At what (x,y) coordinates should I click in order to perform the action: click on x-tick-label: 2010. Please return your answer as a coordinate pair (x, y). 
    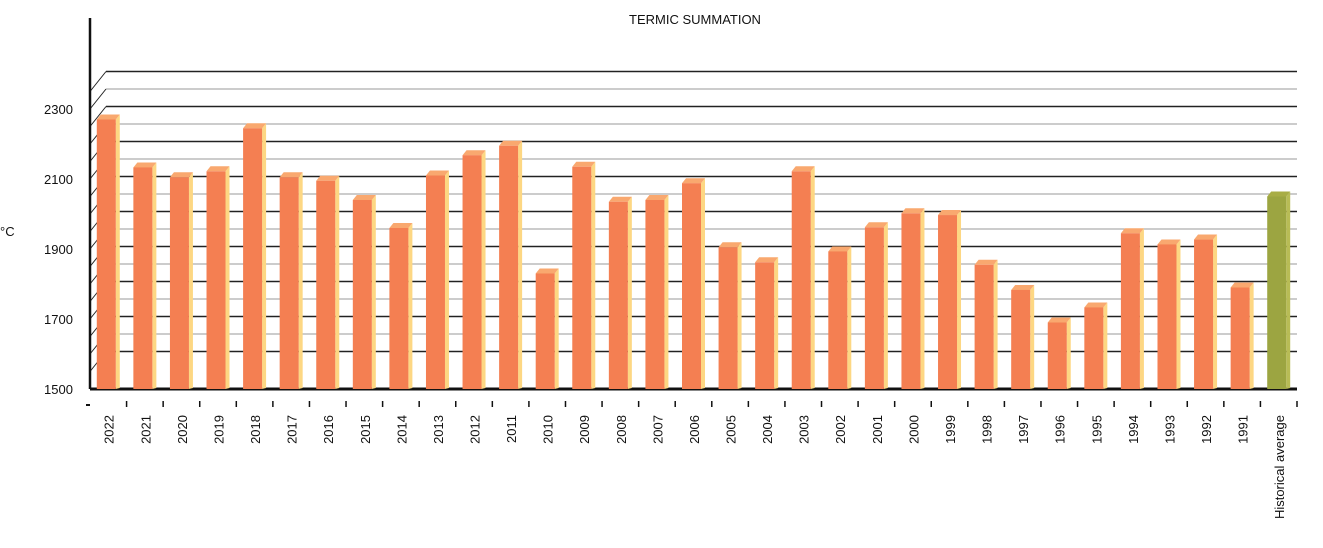
    Looking at the image, I should click on (548, 429).